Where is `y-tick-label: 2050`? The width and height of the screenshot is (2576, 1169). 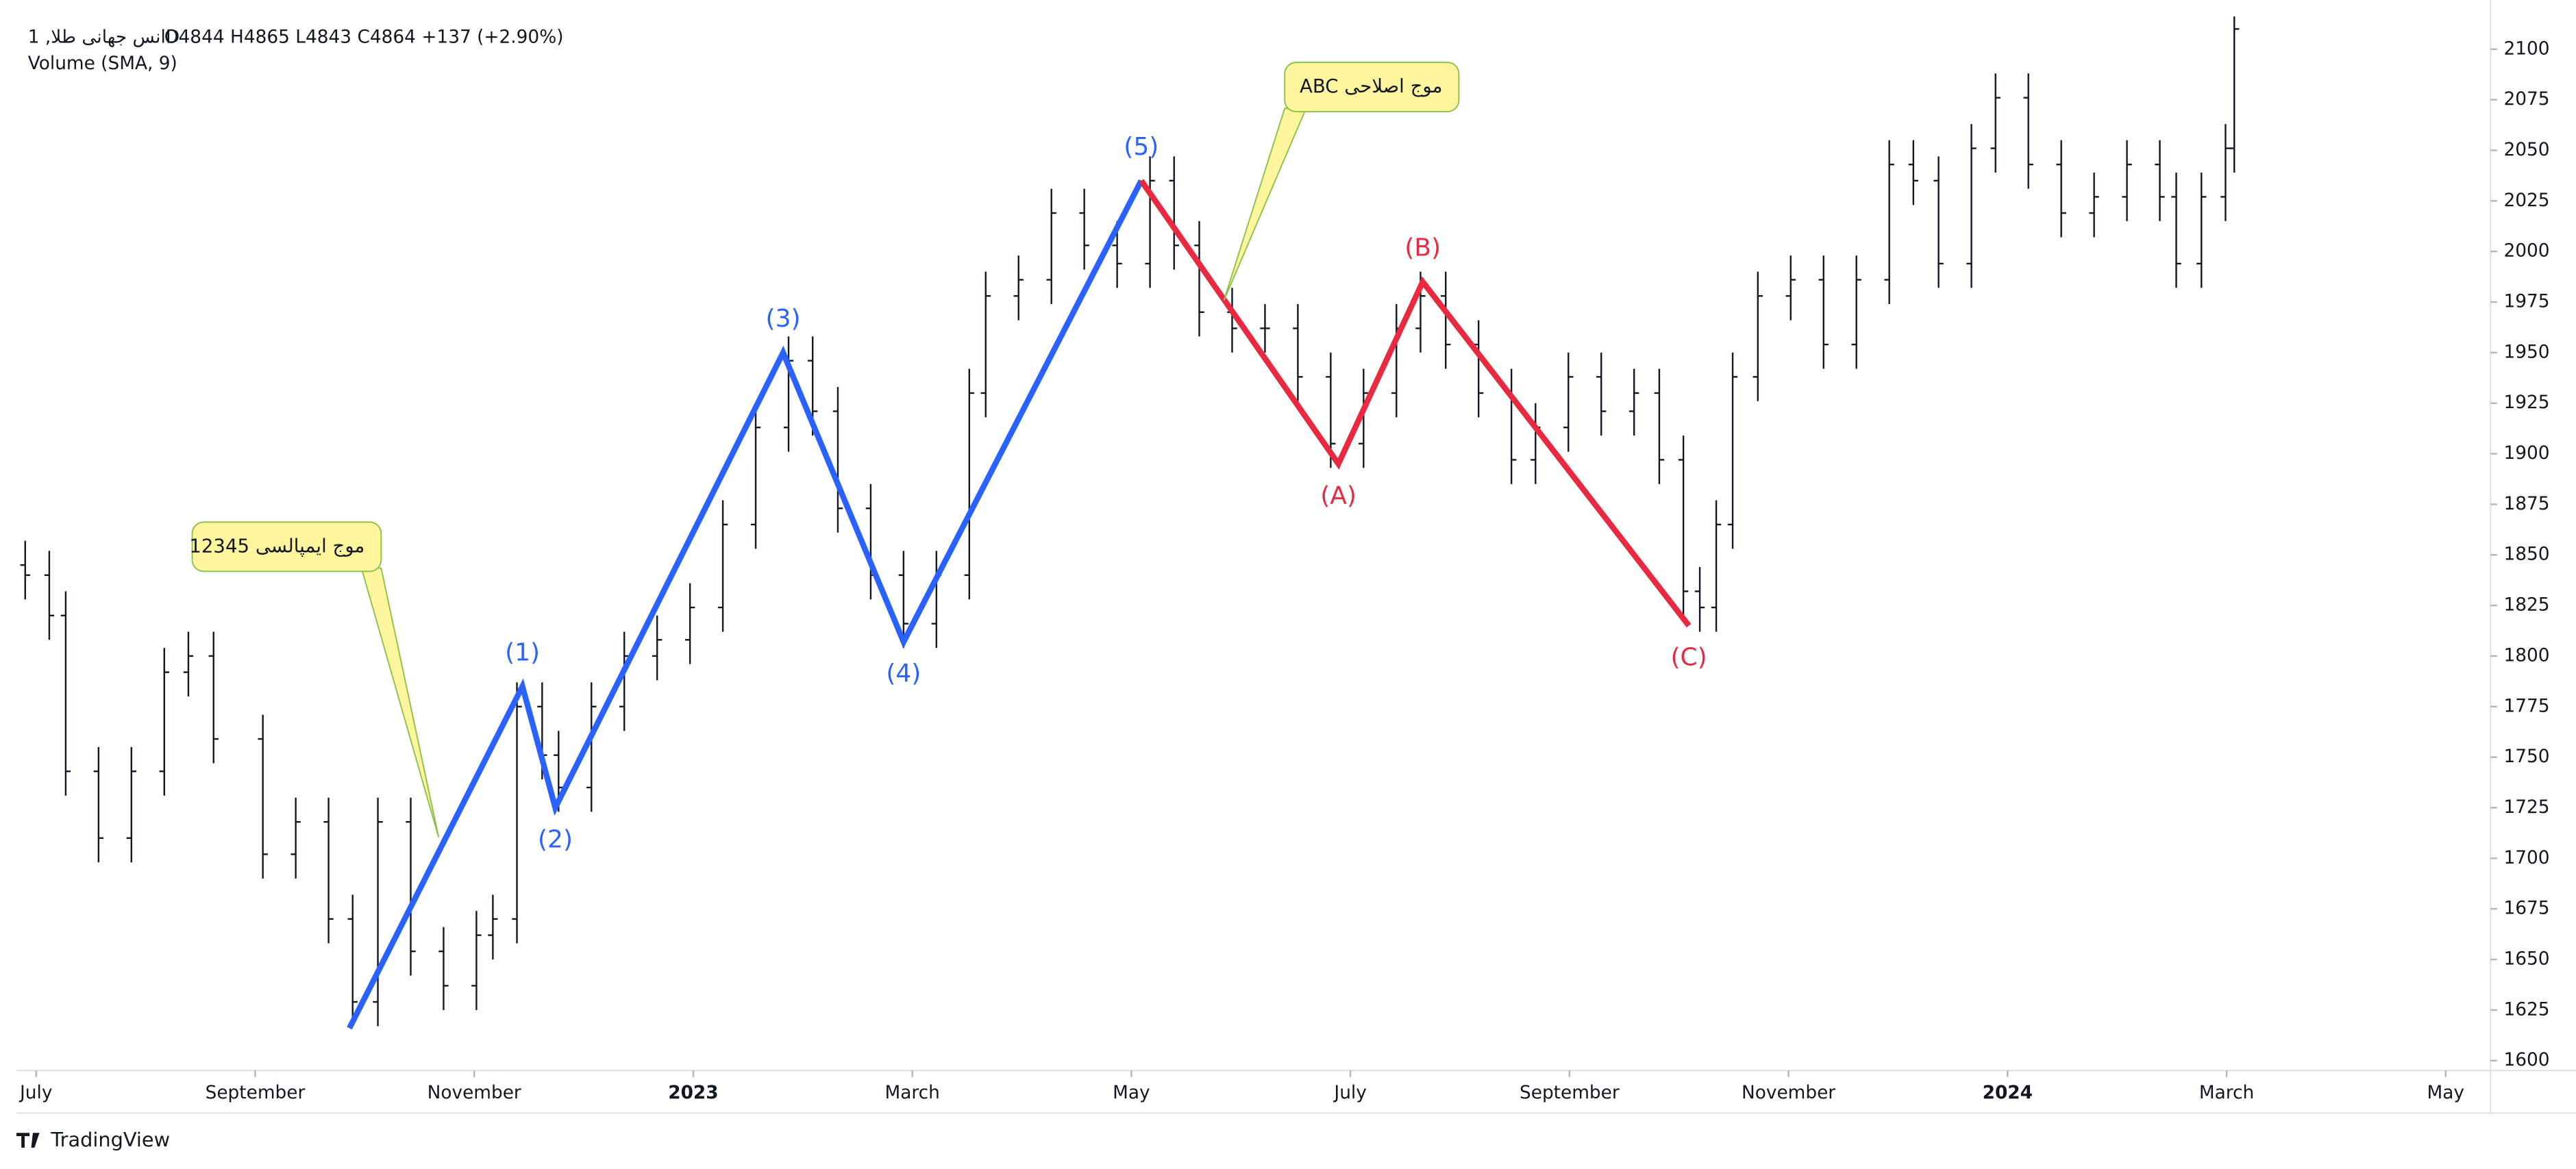 y-tick-label: 2050 is located at coordinates (2526, 150).